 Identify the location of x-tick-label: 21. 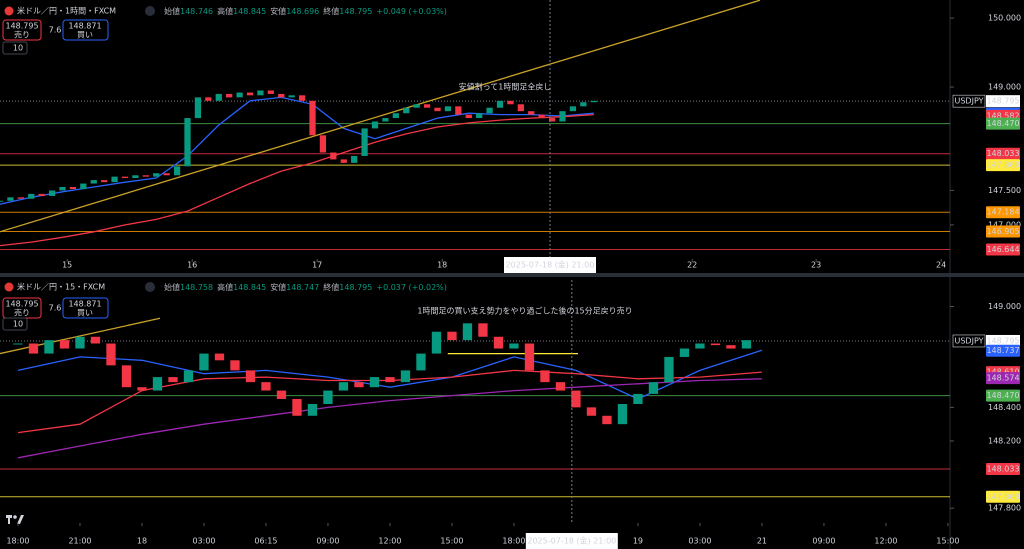
(762, 541).